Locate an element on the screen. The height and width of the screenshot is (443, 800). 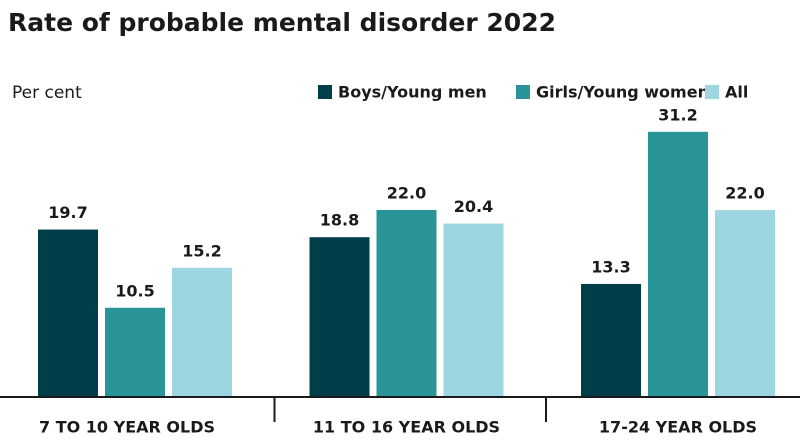
x-tick-label: 17-24 YEAR OLDS is located at coordinates (678, 427).